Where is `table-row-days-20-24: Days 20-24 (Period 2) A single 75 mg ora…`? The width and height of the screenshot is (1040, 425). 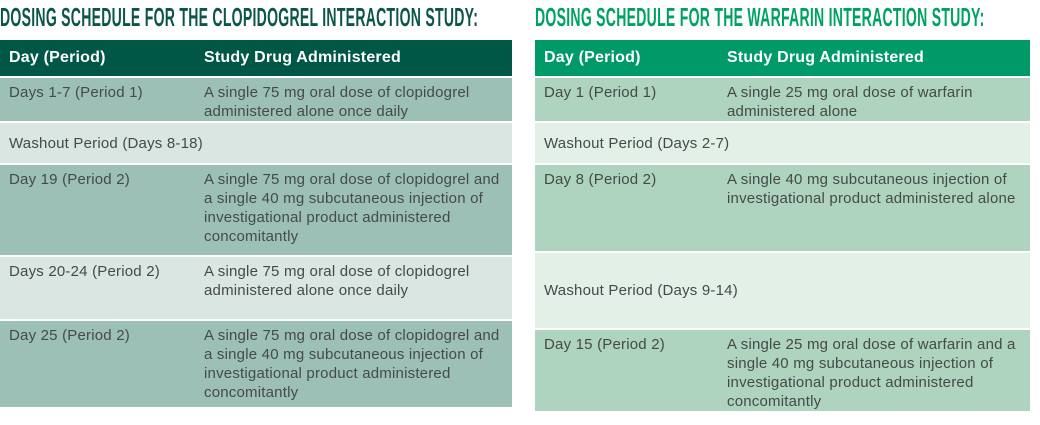
table-row-days-20-24: Days 20-24 (Period 2) A single 75 mg ora… is located at coordinates (256, 288).